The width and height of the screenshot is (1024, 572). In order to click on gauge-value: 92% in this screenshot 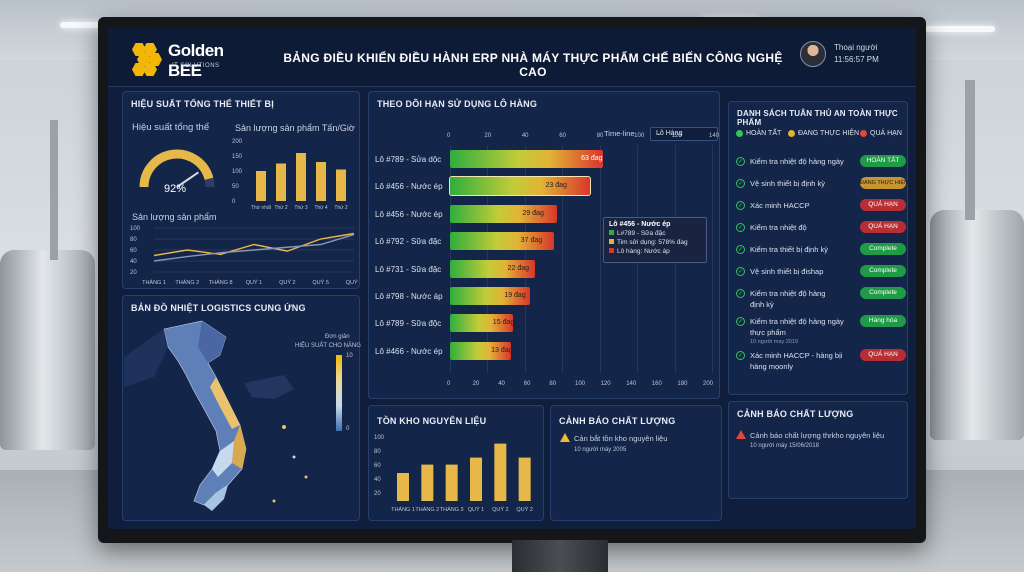, I will do `click(175, 189)`.